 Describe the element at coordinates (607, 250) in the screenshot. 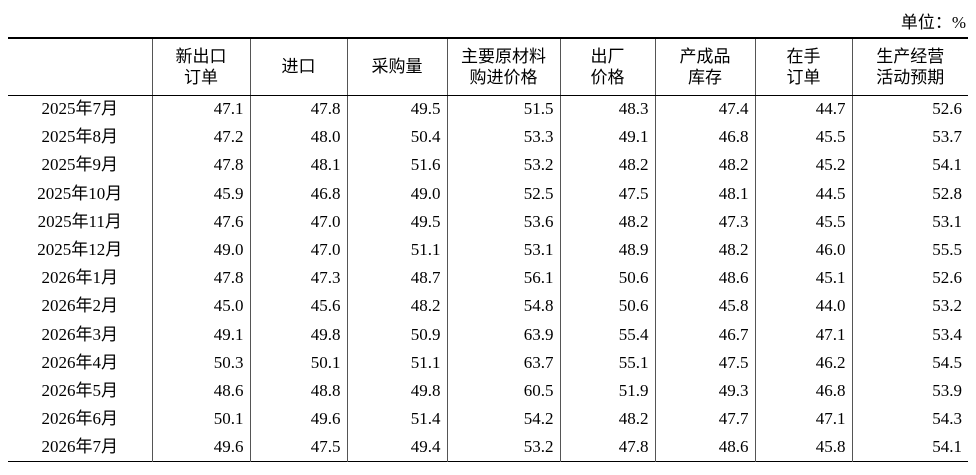

I see `value-cell: 48.9` at that location.